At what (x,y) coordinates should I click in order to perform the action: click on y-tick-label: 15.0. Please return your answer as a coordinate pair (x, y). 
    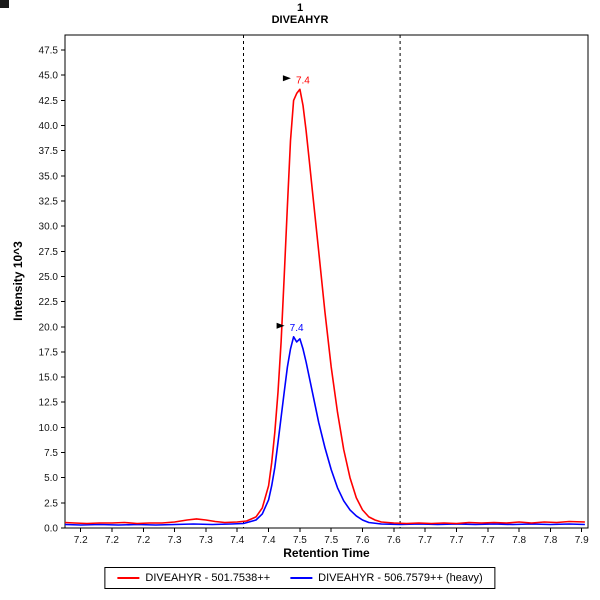
    Looking at the image, I should click on (49, 378).